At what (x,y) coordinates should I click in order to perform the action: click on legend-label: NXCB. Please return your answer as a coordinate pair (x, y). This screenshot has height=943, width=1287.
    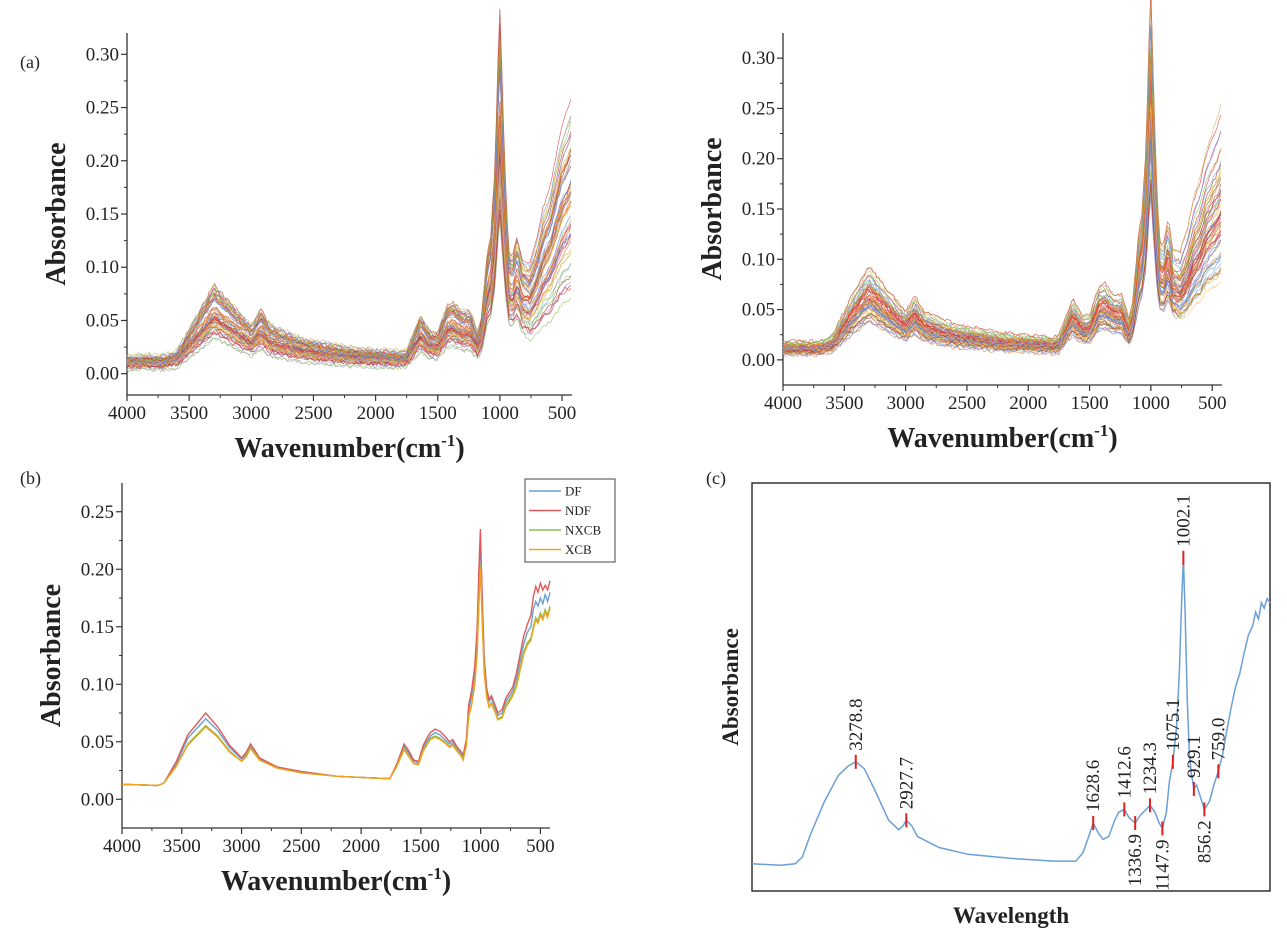
    Looking at the image, I should click on (583, 530).